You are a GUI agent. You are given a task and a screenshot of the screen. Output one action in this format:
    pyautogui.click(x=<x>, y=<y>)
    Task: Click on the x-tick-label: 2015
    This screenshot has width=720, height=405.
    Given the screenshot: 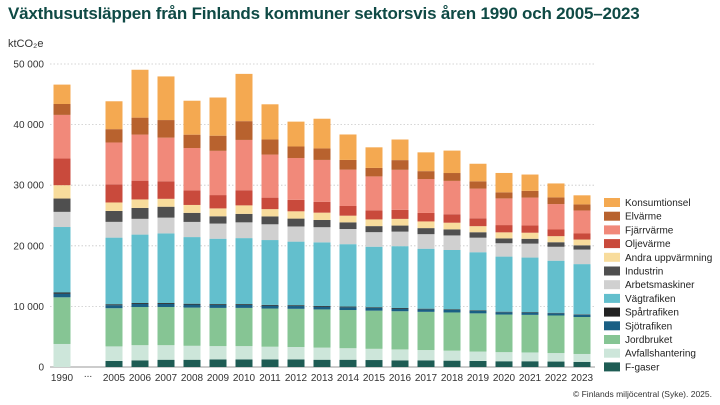 What is the action you would take?
    pyautogui.click(x=374, y=378)
    